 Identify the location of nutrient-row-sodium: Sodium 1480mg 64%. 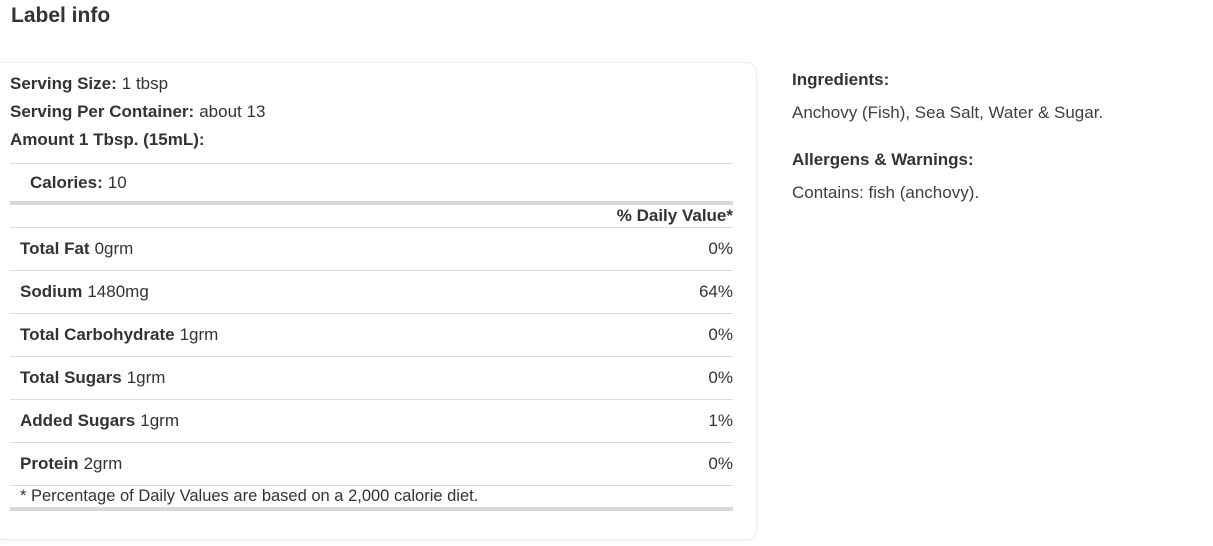
(371, 292).